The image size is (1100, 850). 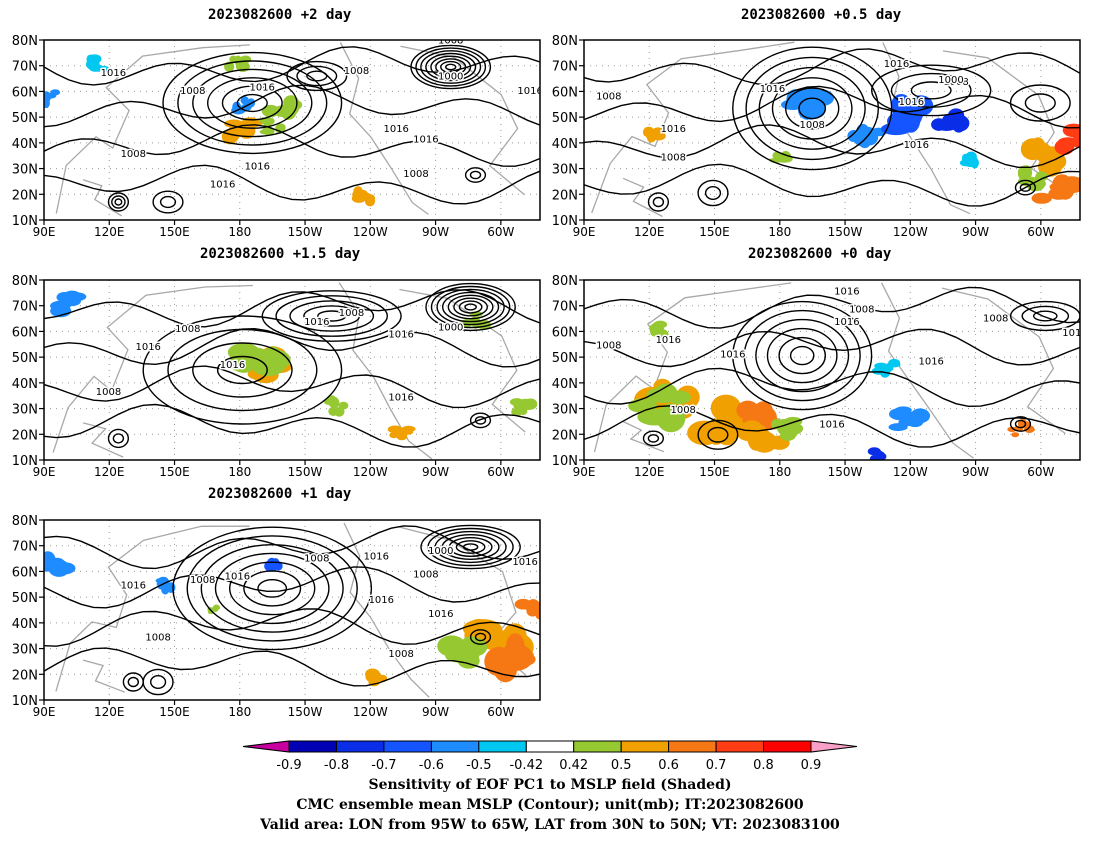 What do you see at coordinates (280, 254) in the screenshot?
I see `panel-title: 2023082600 +1.5 day` at bounding box center [280, 254].